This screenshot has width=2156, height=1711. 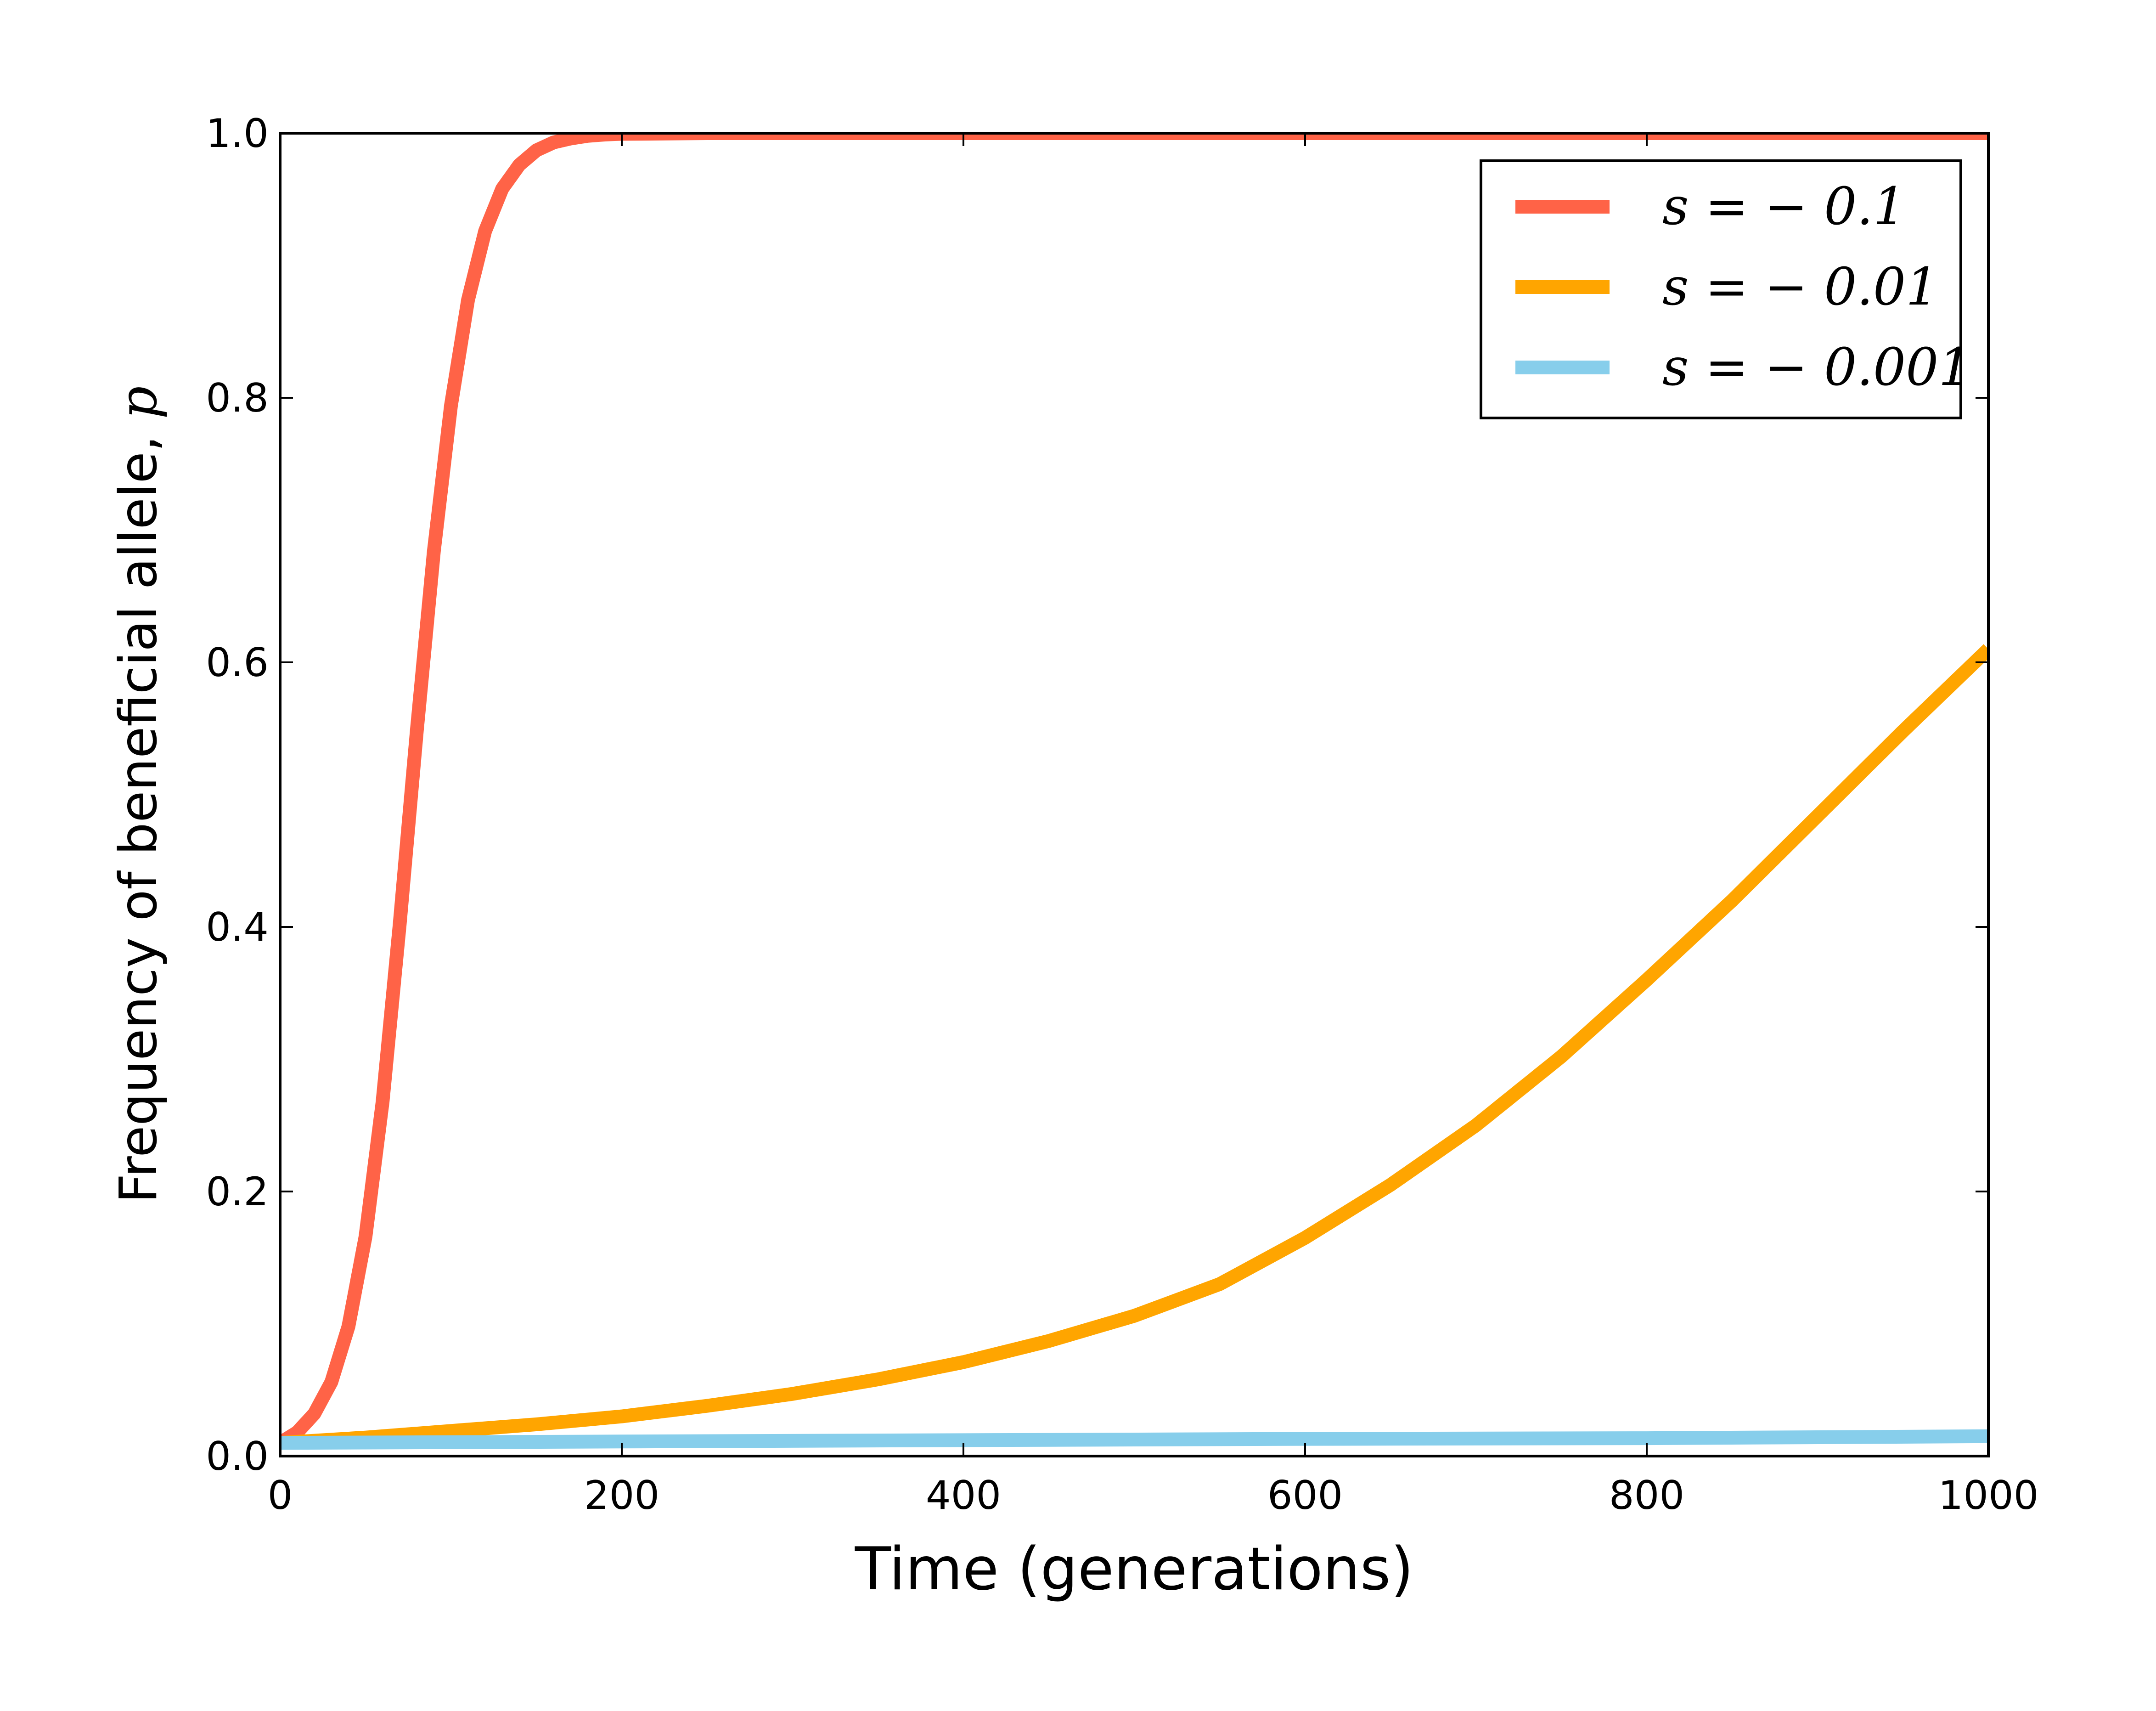 I want to click on y-tick-label: 0.8, so click(x=238, y=398).